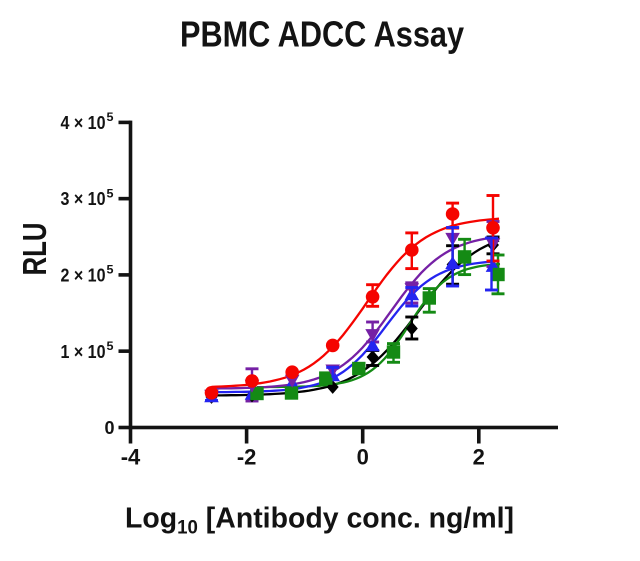  Describe the element at coordinates (83, 123) in the screenshot. I see `svg-text: 4 × 10` at that location.